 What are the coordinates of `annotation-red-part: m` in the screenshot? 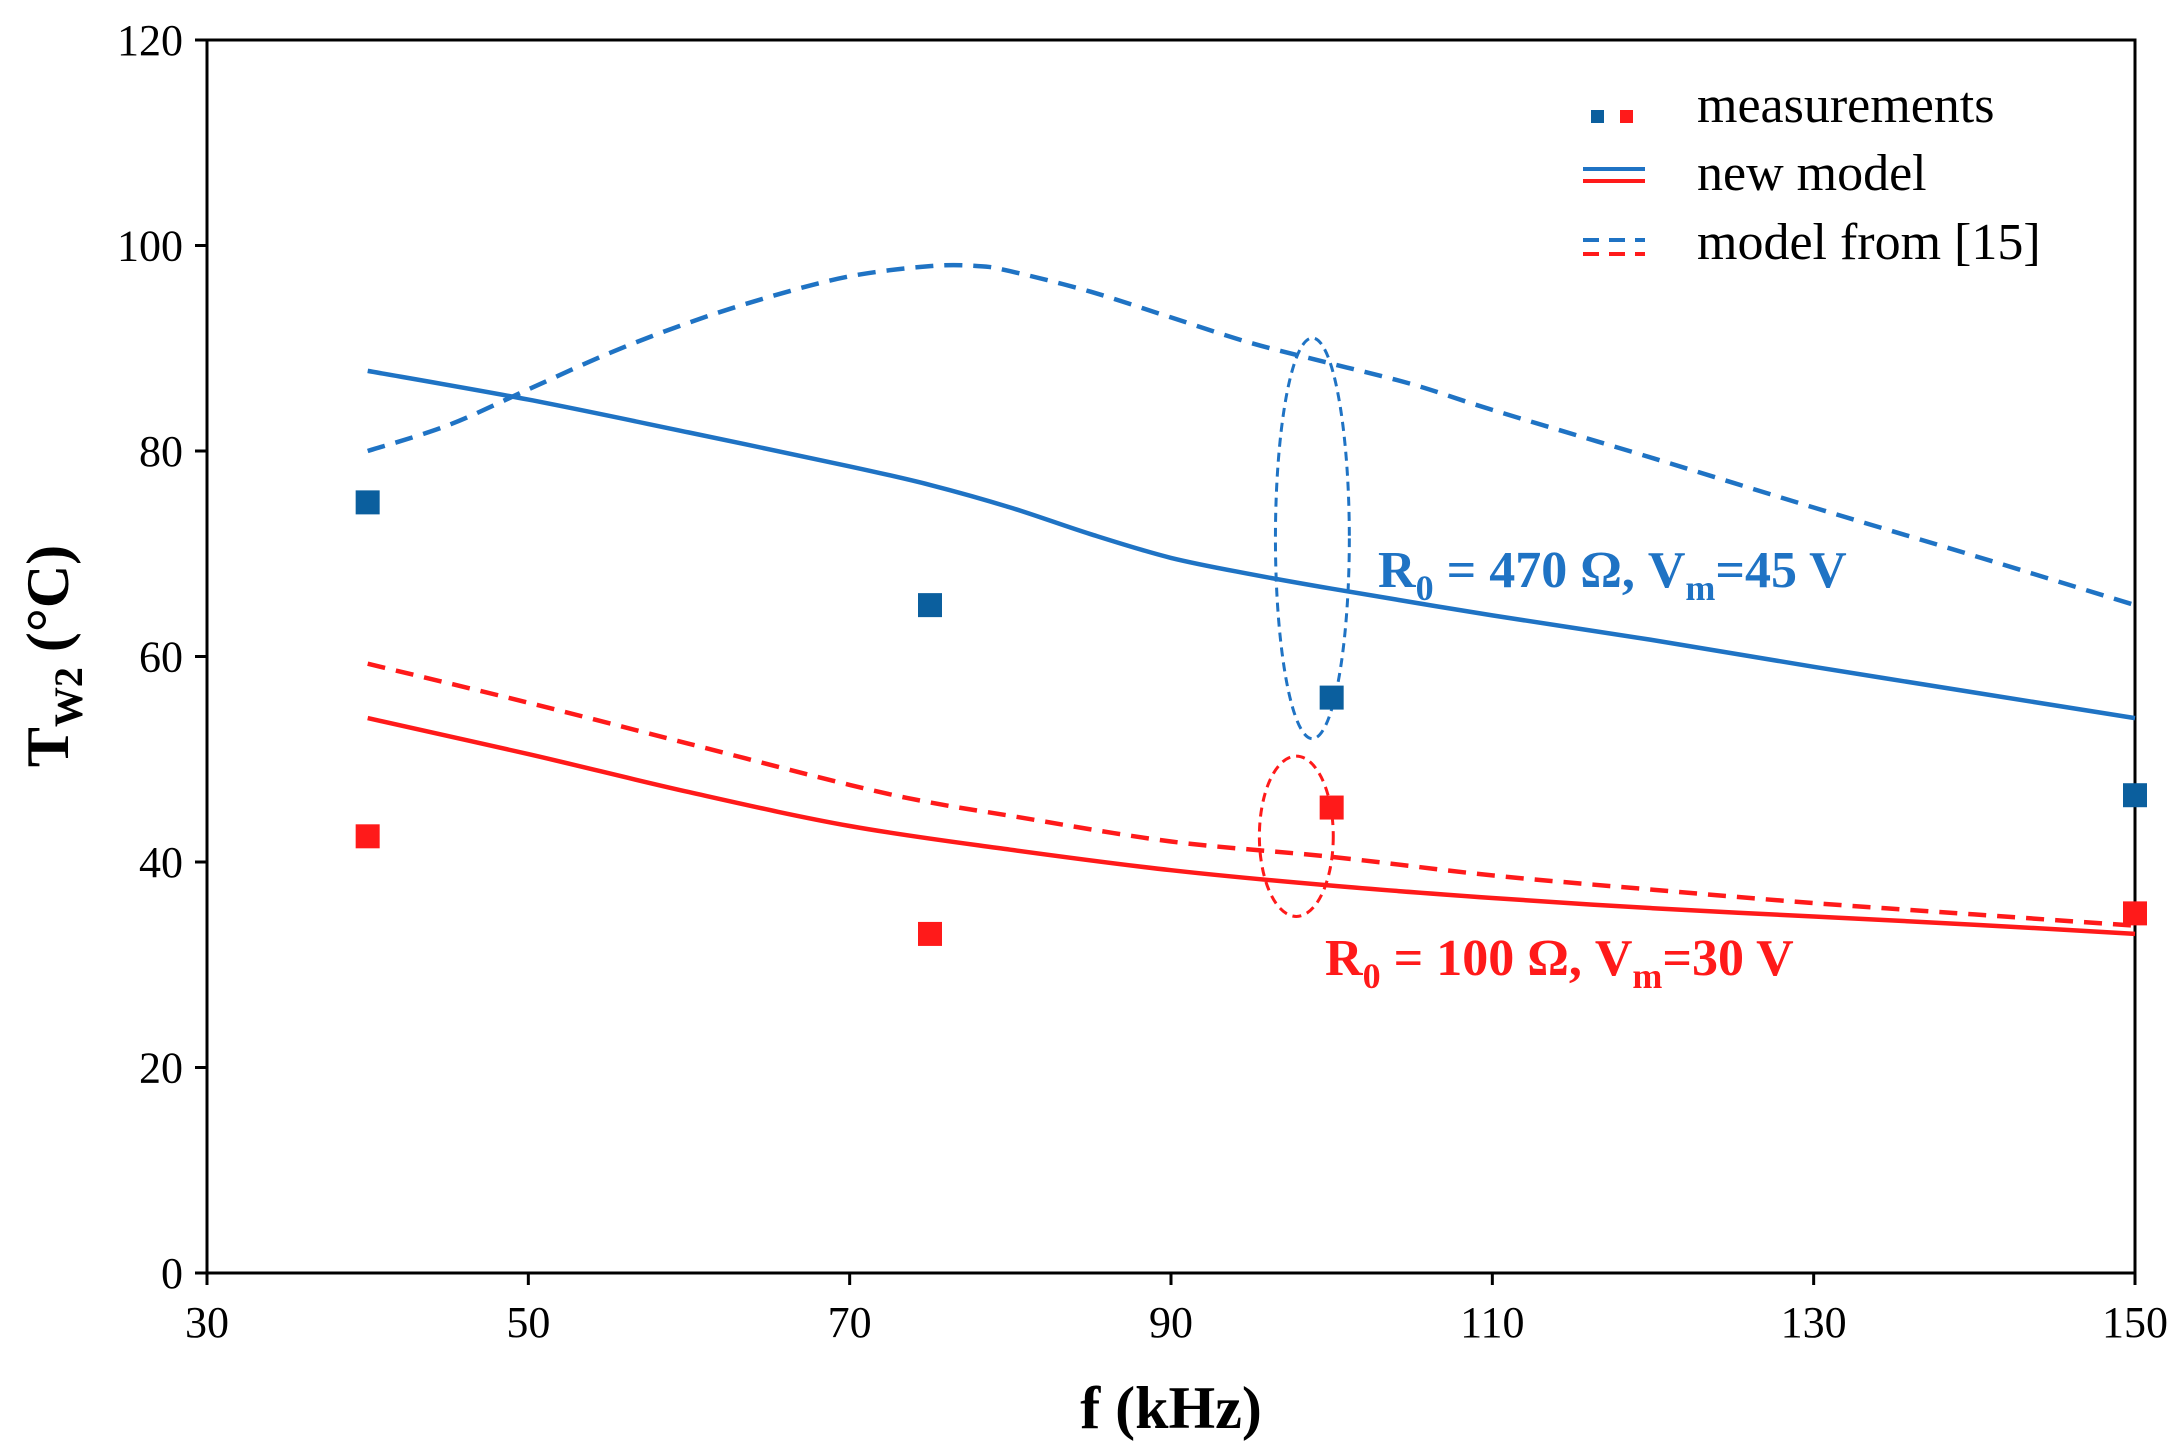 It's located at (1647, 976).